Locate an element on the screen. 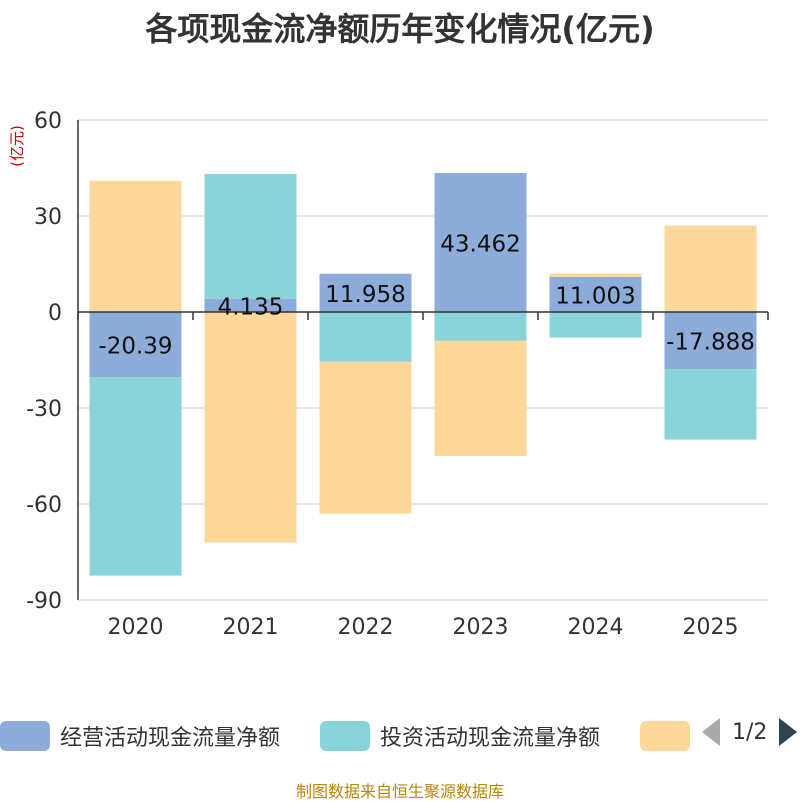 Image resolution: width=800 pixels, height=802 pixels. y-axis-unit: (亿元) is located at coordinates (17, 146).